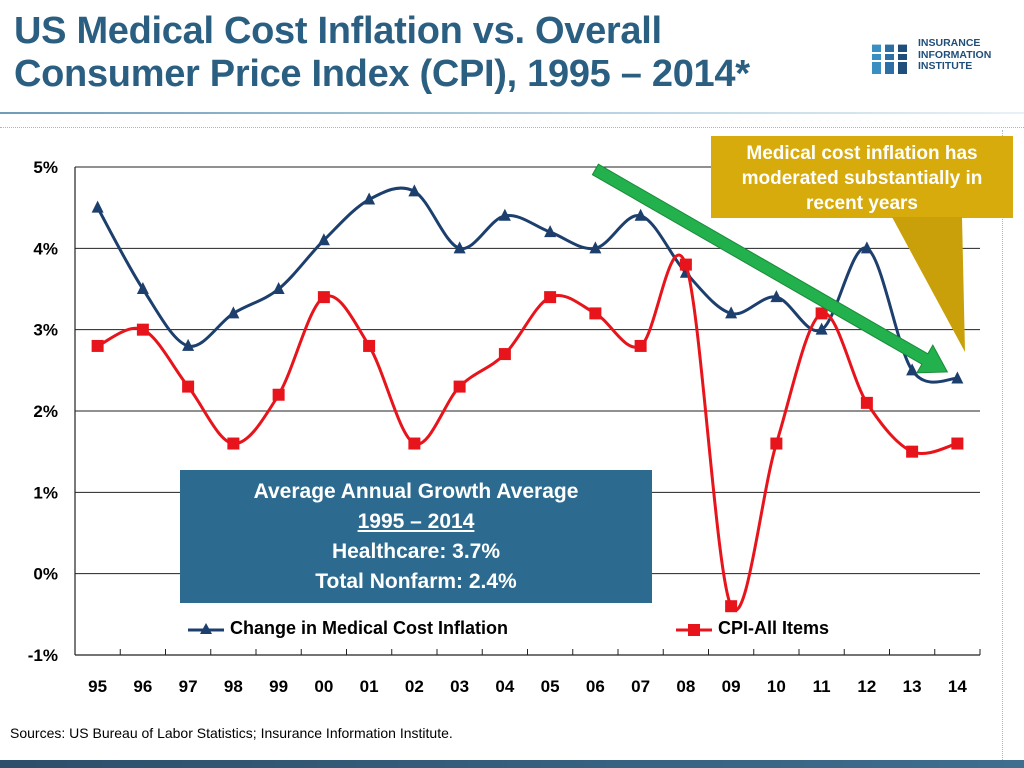  Describe the element at coordinates (416, 521) in the screenshot. I see `summary-line-2: 1995 – 2014` at that location.